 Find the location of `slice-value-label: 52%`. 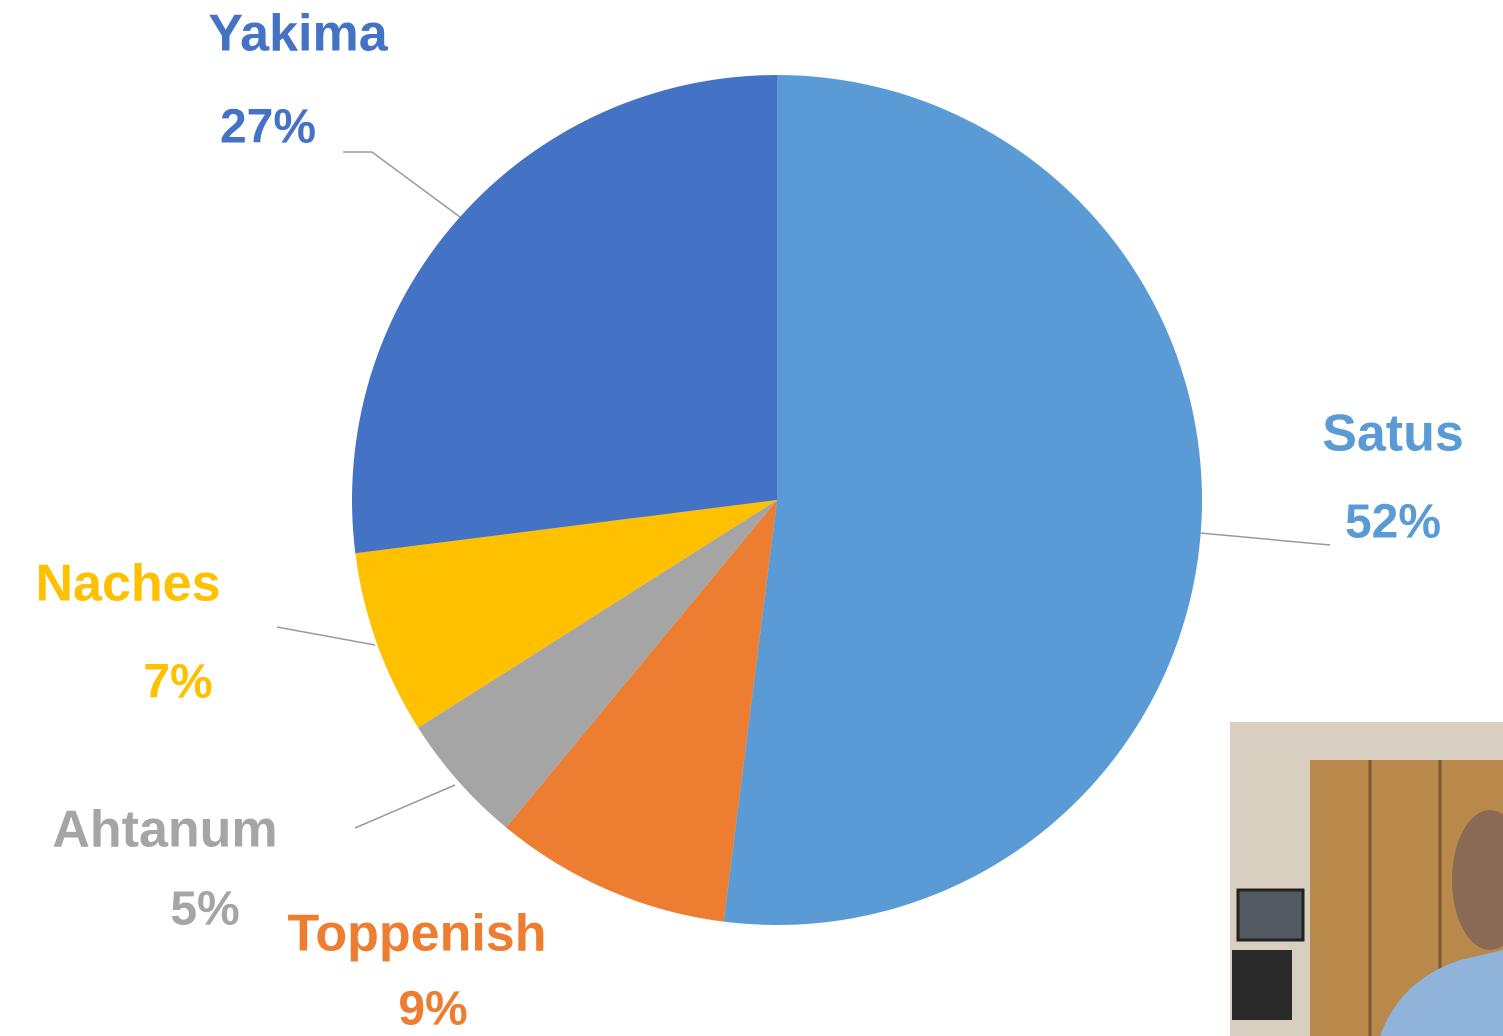

slice-value-label: 52% is located at coordinates (1393, 522).